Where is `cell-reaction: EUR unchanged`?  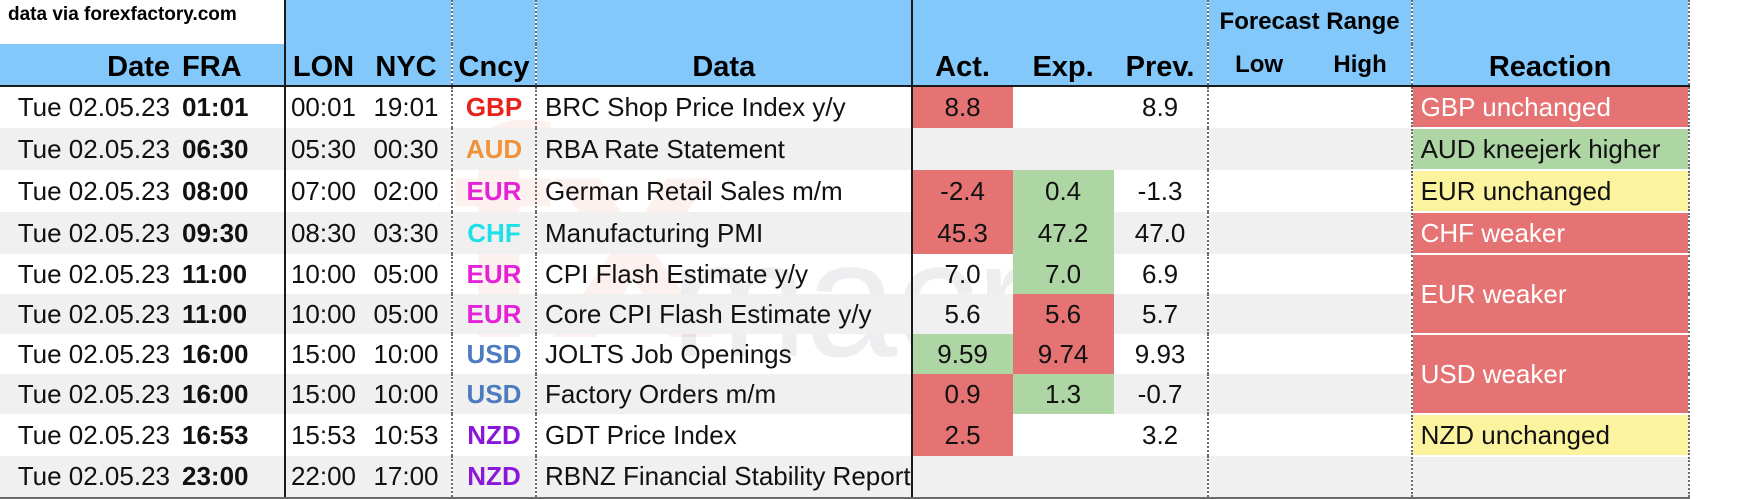
cell-reaction: EUR unchanged is located at coordinates (1550, 191).